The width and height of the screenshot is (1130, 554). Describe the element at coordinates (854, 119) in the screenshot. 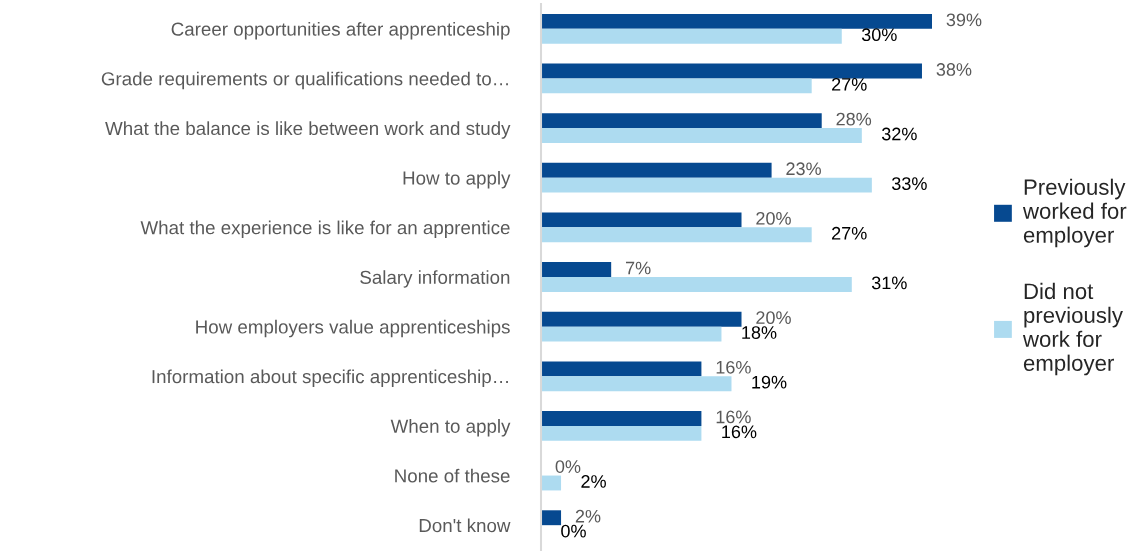

I see `data-label: 28%` at that location.